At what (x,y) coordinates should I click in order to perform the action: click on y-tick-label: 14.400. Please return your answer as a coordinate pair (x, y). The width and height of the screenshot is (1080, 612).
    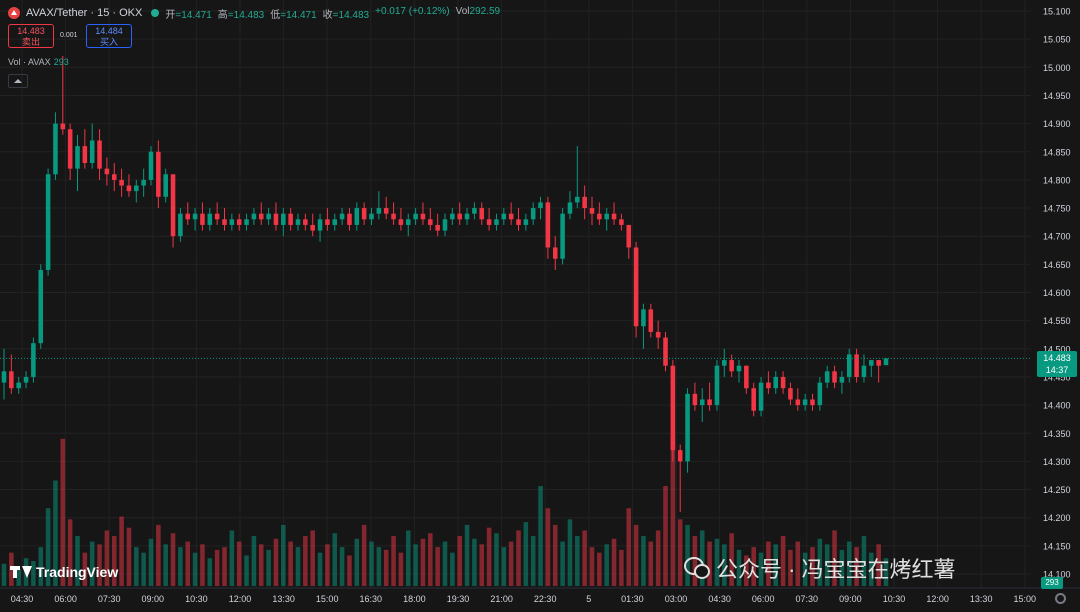
    Looking at the image, I should click on (1057, 406).